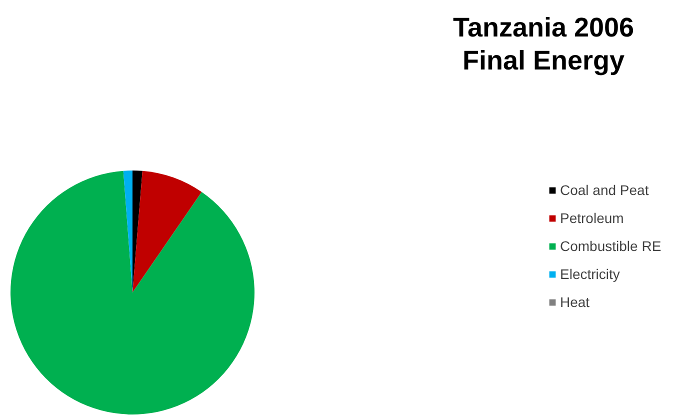 The width and height of the screenshot is (691, 417). Describe the element at coordinates (543, 44) in the screenshot. I see `chart-title: Tanzania 2006 Final Energy` at that location.